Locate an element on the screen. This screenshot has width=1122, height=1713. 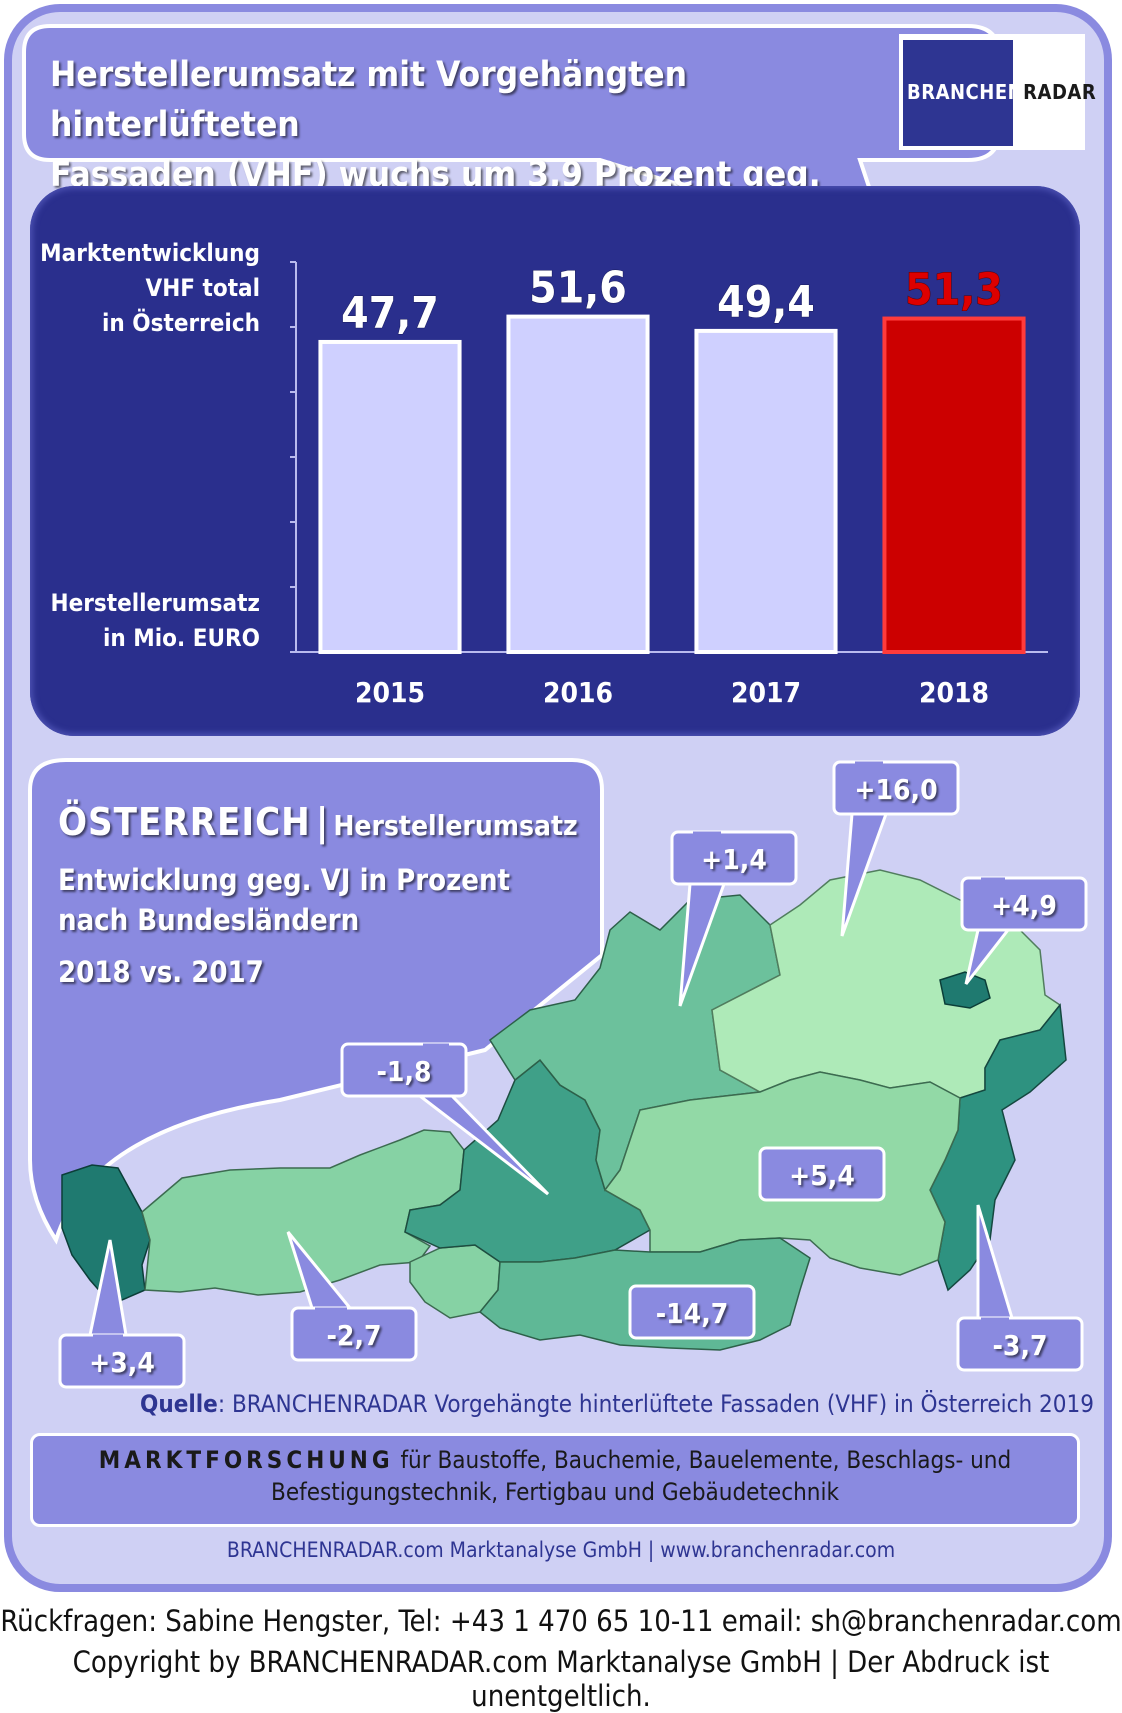
bar-2016 is located at coordinates (578, 484).